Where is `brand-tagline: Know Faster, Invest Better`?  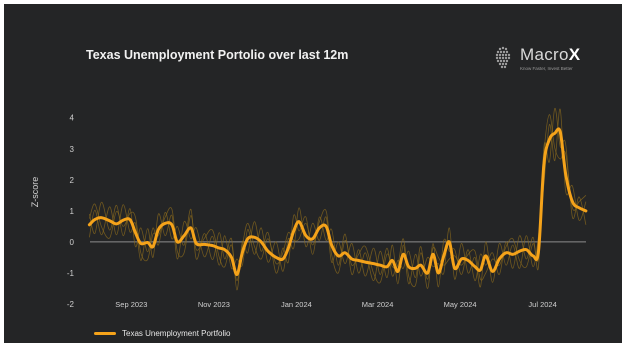 brand-tagline: Know Faster, Invest Better is located at coordinates (546, 68).